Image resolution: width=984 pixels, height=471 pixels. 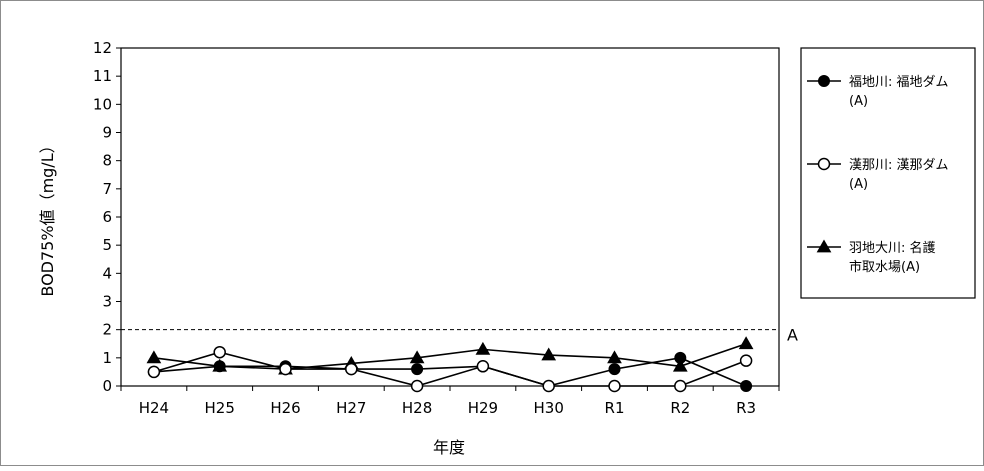 I want to click on y-tick-label: 12, so click(x=102, y=48).